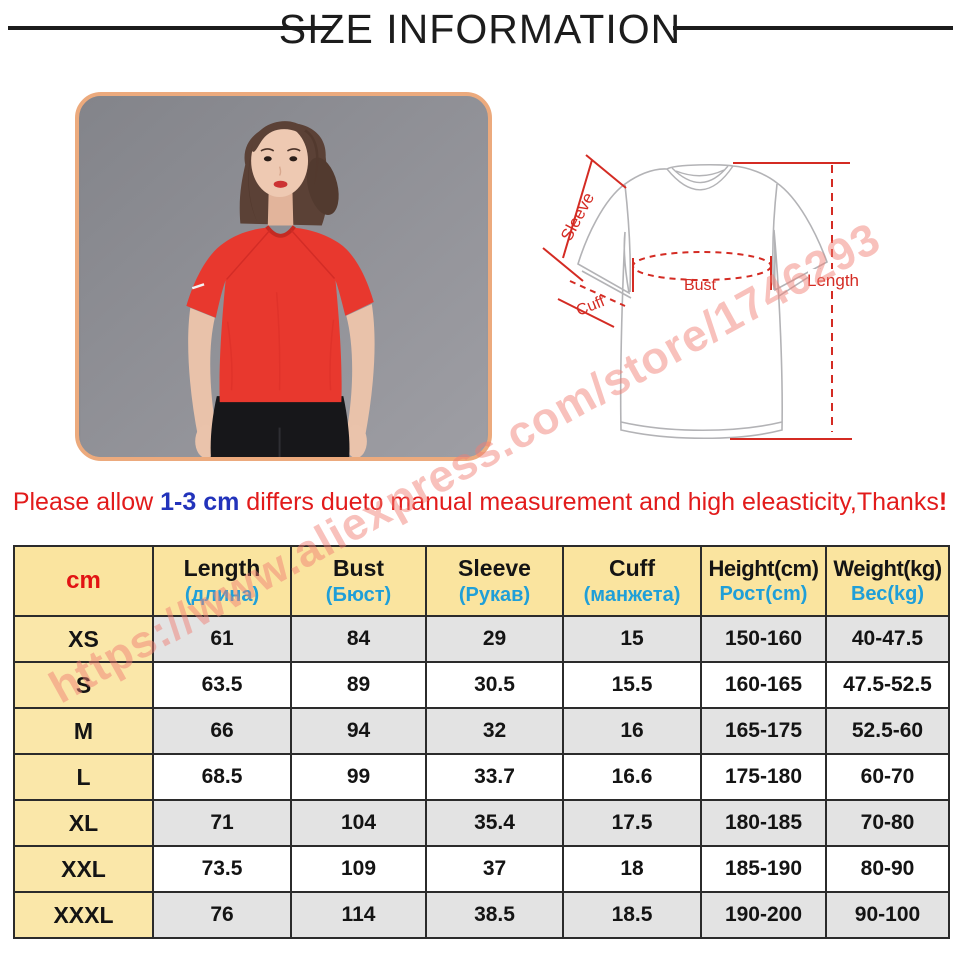  I want to click on cell-length: 76, so click(222, 915).